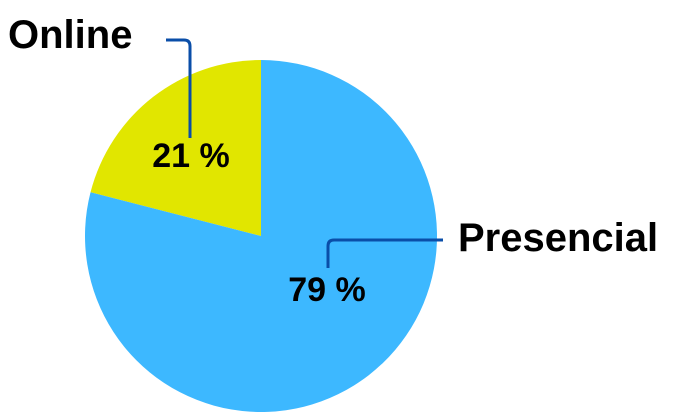 This screenshot has width=700, height=414. What do you see at coordinates (384, 253) in the screenshot?
I see `leader-line-presencial` at bounding box center [384, 253].